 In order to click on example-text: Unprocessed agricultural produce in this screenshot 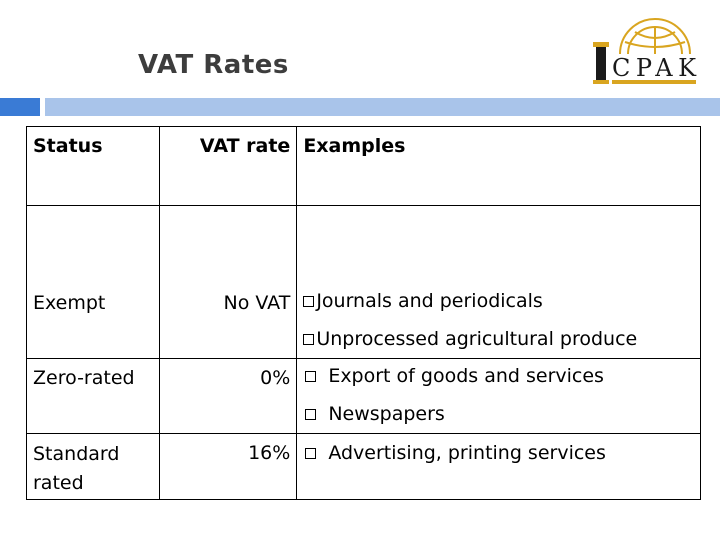, I will do `click(477, 339)`.